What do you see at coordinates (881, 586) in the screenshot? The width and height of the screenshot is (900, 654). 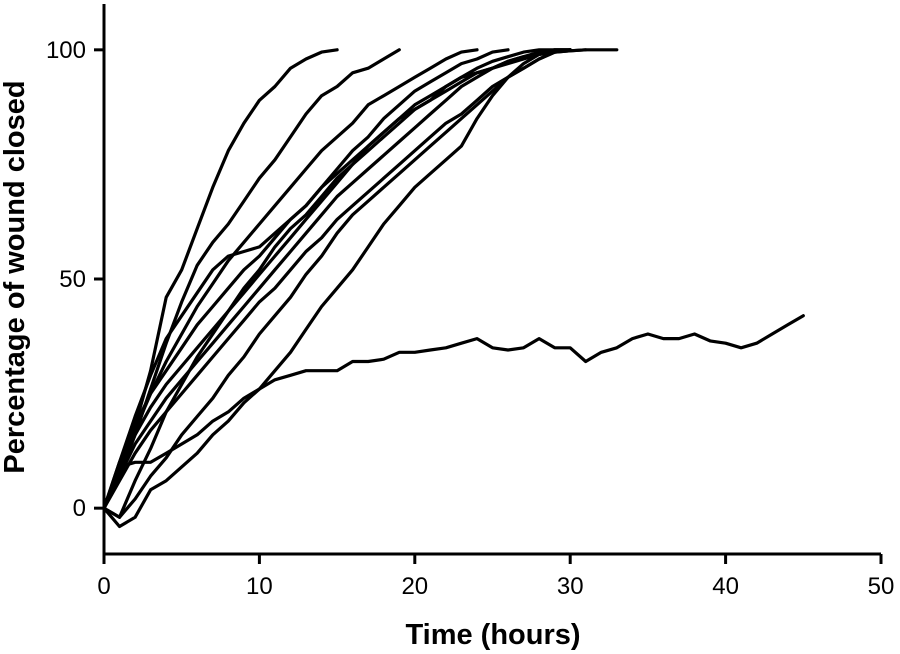 I see `x-tick-label: 50` at bounding box center [881, 586].